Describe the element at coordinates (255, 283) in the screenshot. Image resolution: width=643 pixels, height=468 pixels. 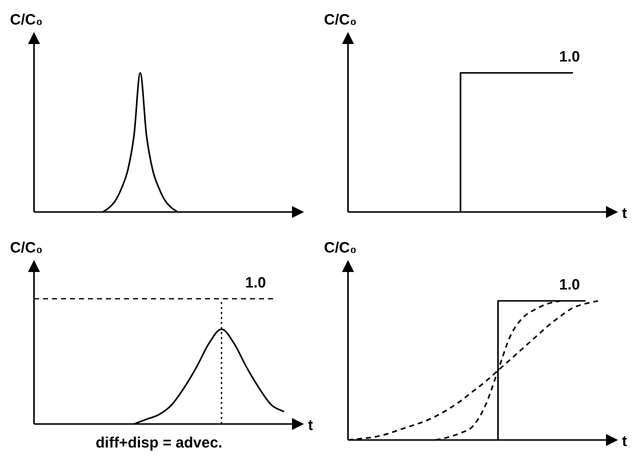
I see `text: 1.0` at that location.